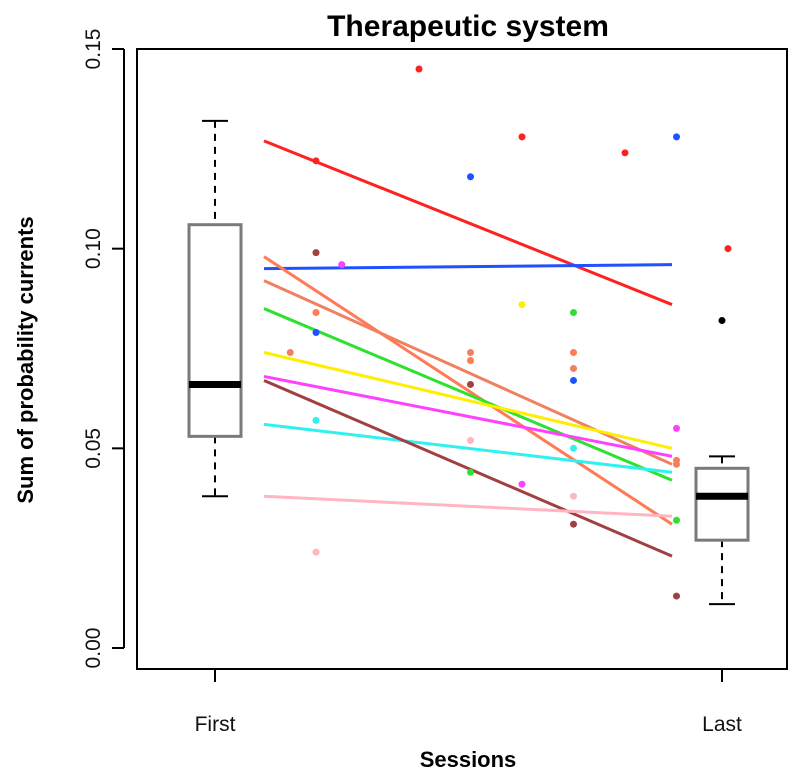 The height and width of the screenshot is (772, 789). Describe the element at coordinates (722, 724) in the screenshot. I see `x-tick-label: Last` at that location.